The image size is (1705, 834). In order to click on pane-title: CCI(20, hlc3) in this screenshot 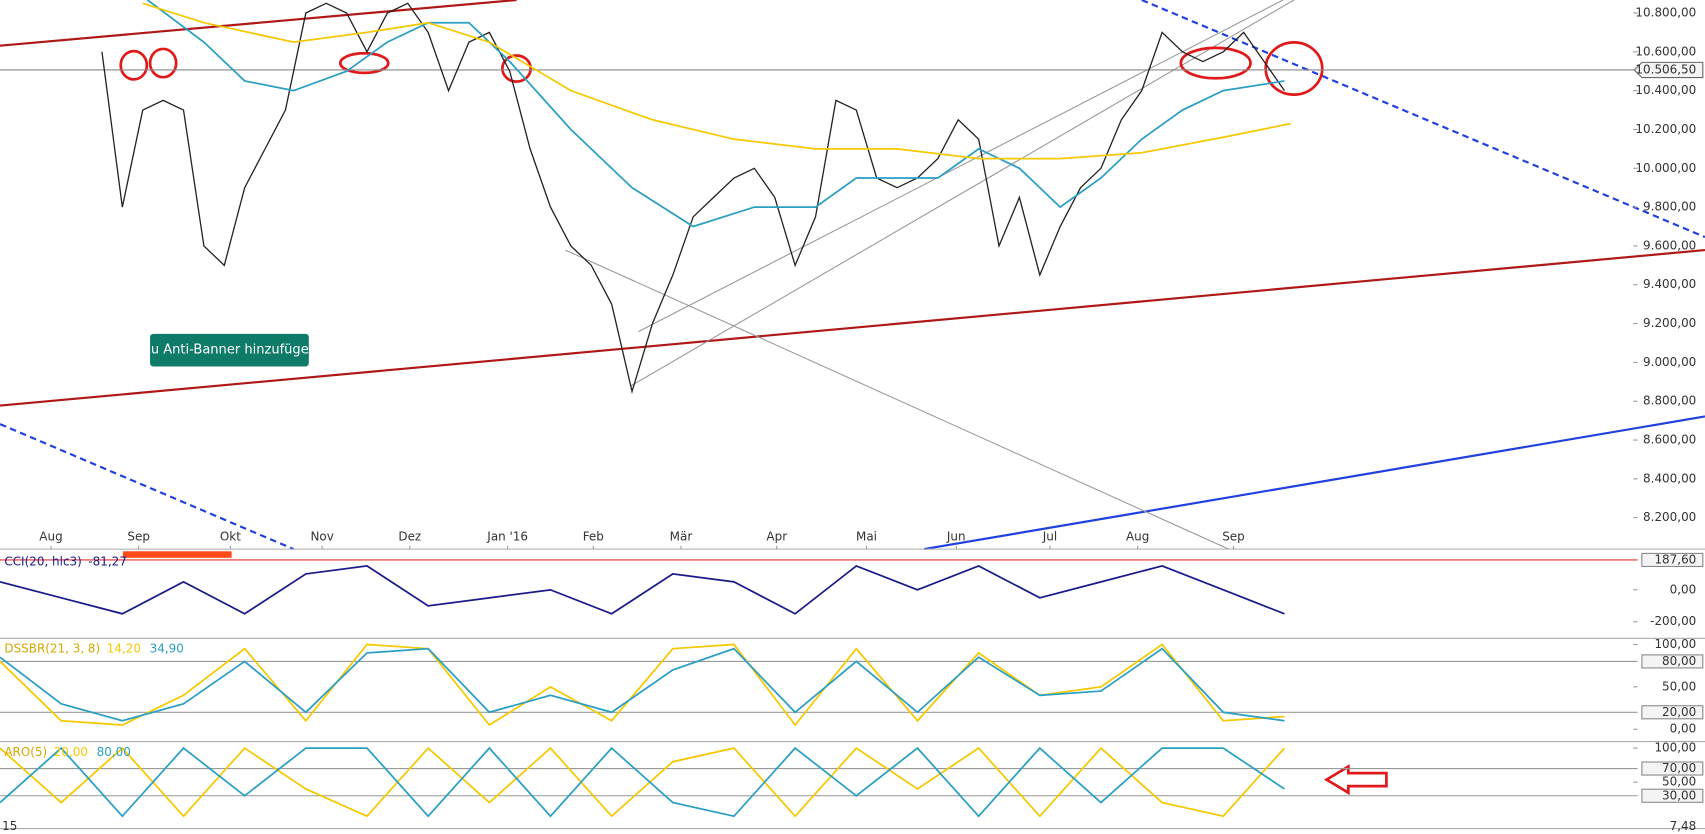, I will do `click(42, 562)`.